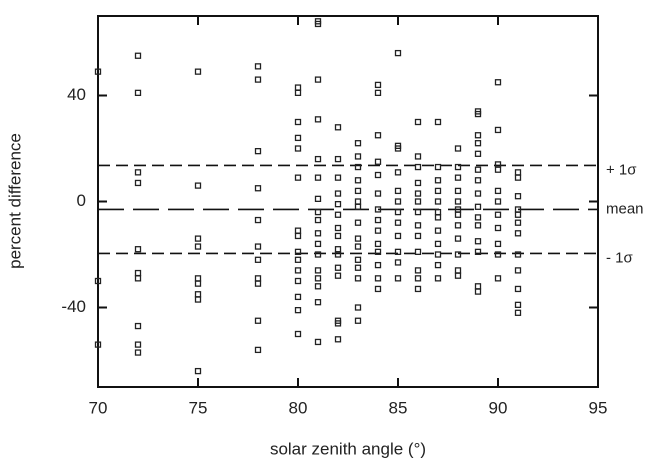 This screenshot has height=459, width=654. Describe the element at coordinates (621, 169) in the screenshot. I see `reference-label: + 1σ` at that location.